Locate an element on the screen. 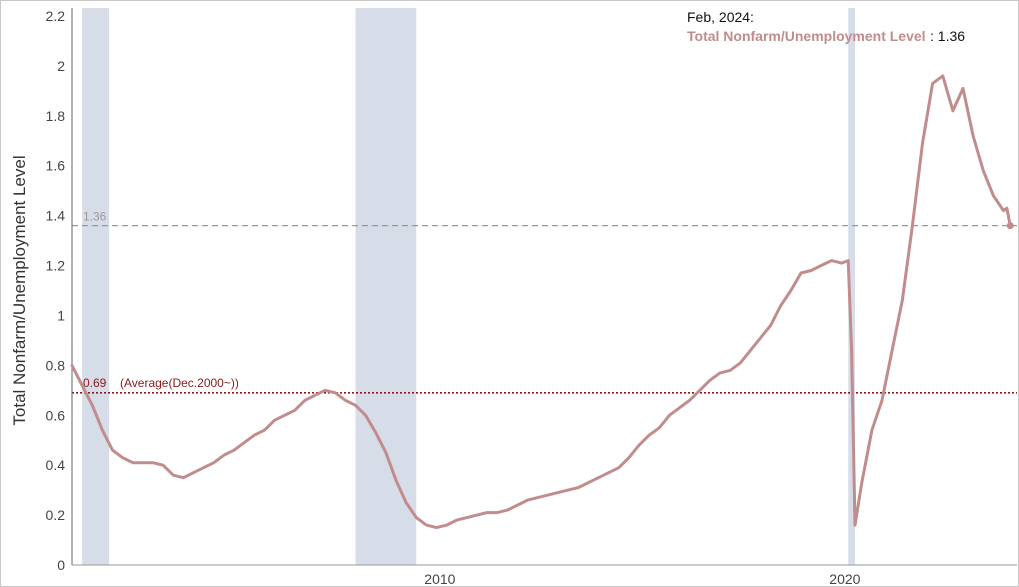  y-tick-label: 2 is located at coordinates (61, 66).